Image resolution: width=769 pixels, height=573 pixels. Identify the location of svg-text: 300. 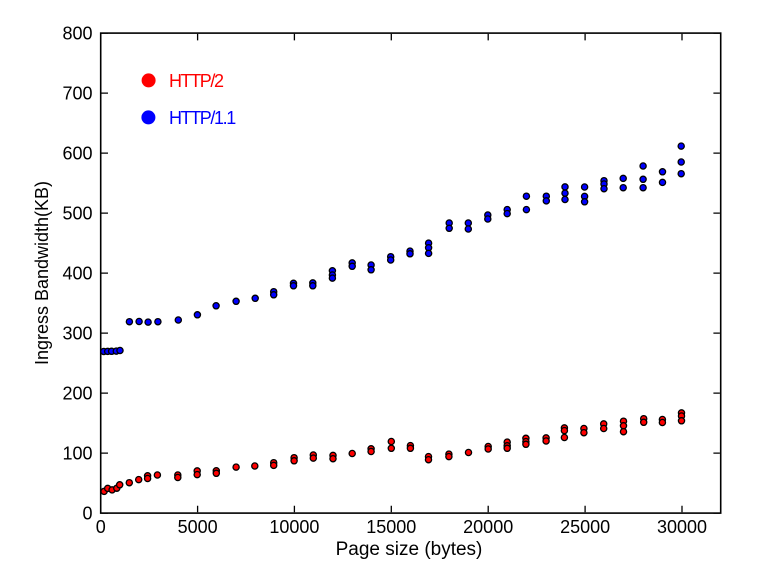
(77, 333).